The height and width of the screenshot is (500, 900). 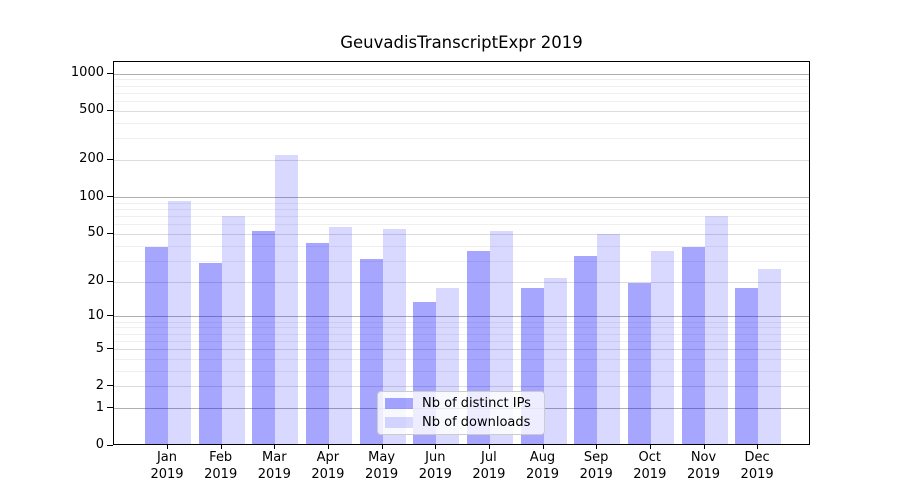 What do you see at coordinates (210, 353) in the screenshot?
I see `bar-distinct-ips-feb` at bounding box center [210, 353].